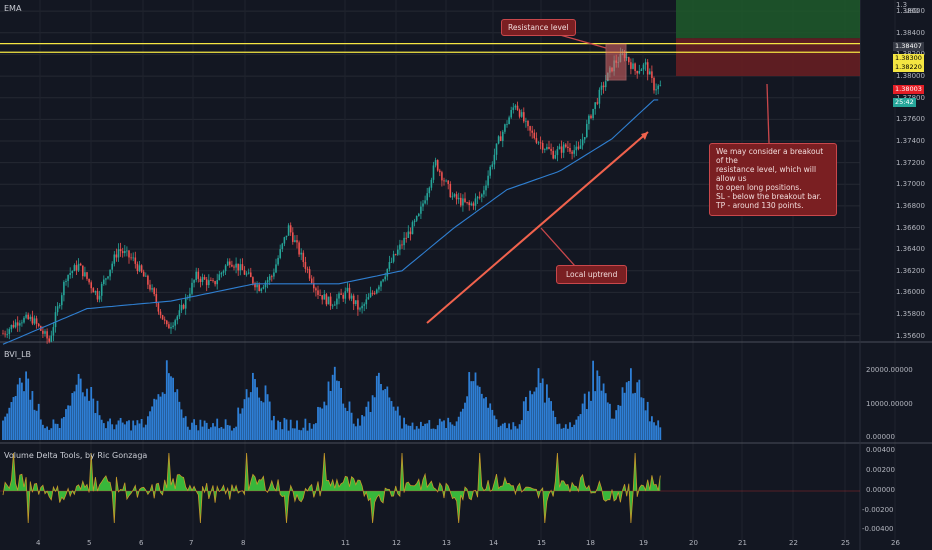  What do you see at coordinates (592, 274) in the screenshot?
I see `local-uptrend-note: Local uptrend` at bounding box center [592, 274].